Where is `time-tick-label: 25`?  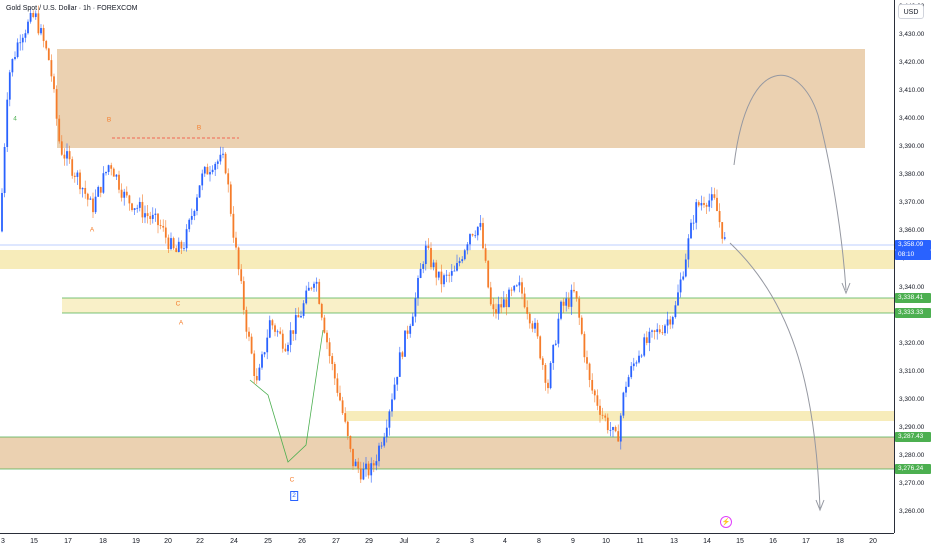
time-tick-label: 25 is located at coordinates (268, 541).